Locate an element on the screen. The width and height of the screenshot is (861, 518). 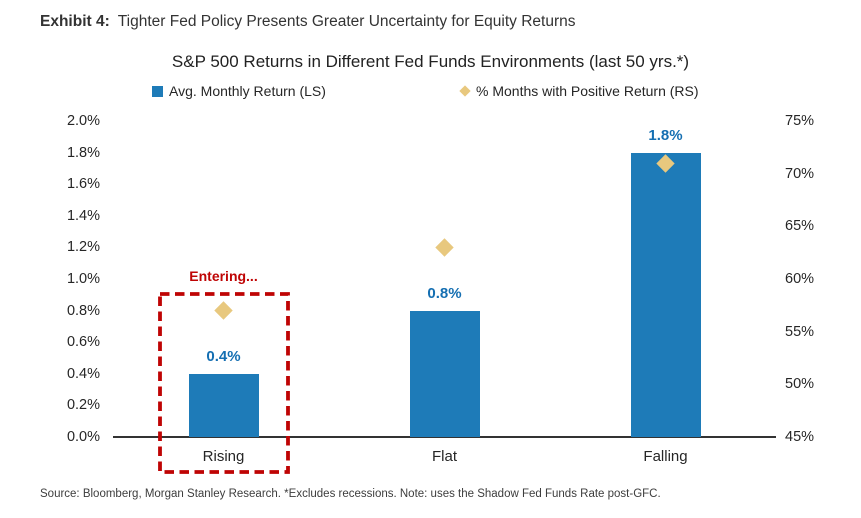
y-axis-left-tick-label: 1.2% is located at coordinates (83, 247).